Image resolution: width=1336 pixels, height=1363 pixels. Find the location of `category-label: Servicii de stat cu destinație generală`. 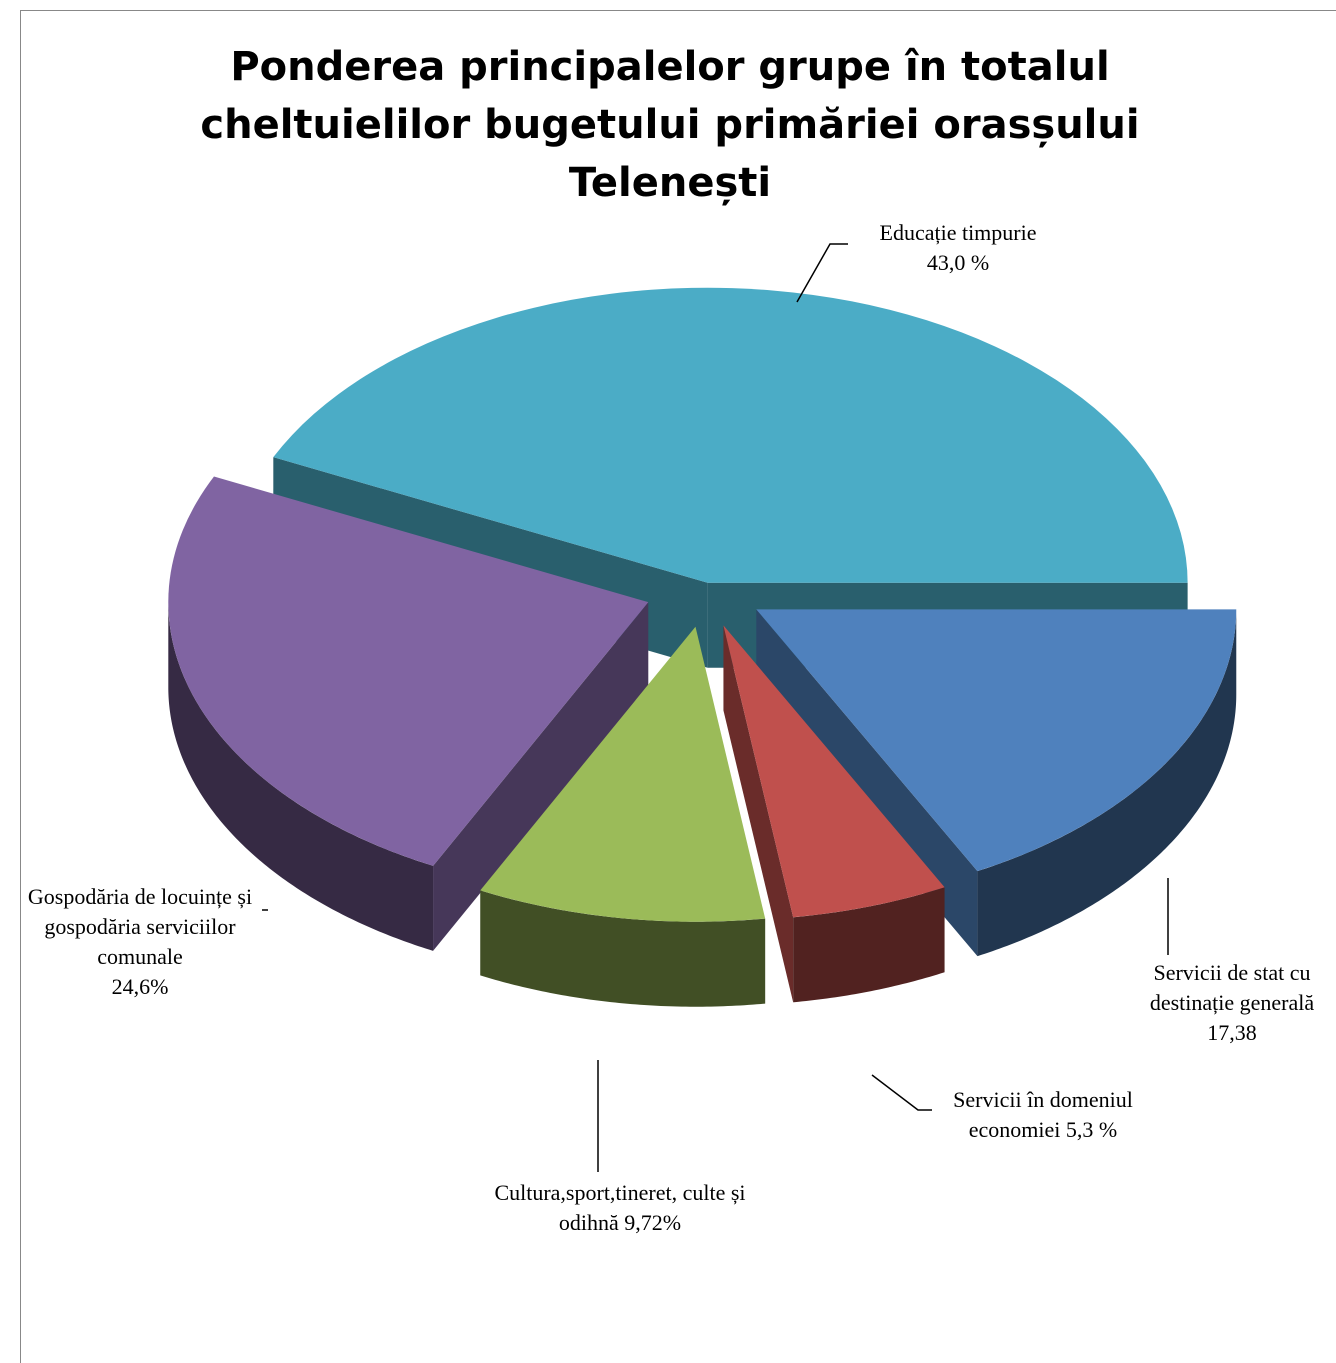

category-label: Servicii de stat cu destinație generală is located at coordinates (1232, 987).